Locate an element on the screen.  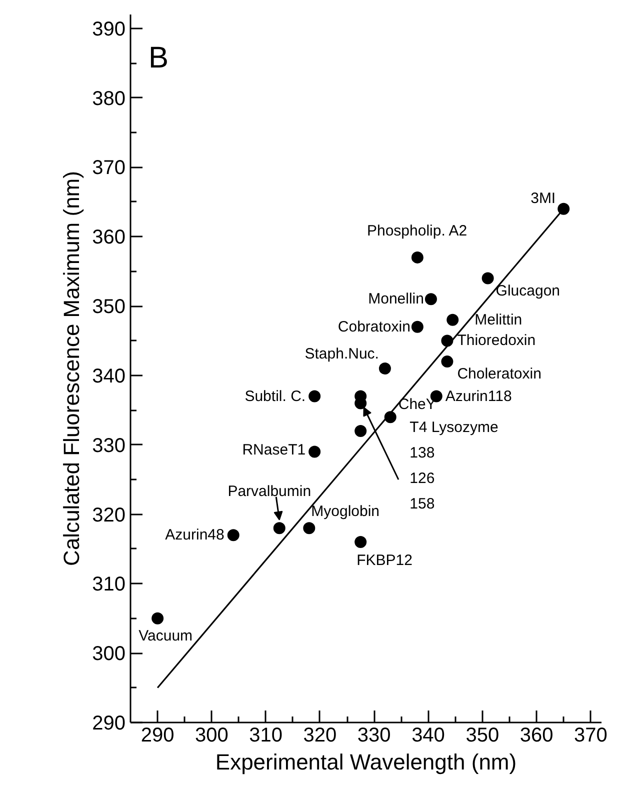
x-tick-label: 340 is located at coordinates (428, 735).